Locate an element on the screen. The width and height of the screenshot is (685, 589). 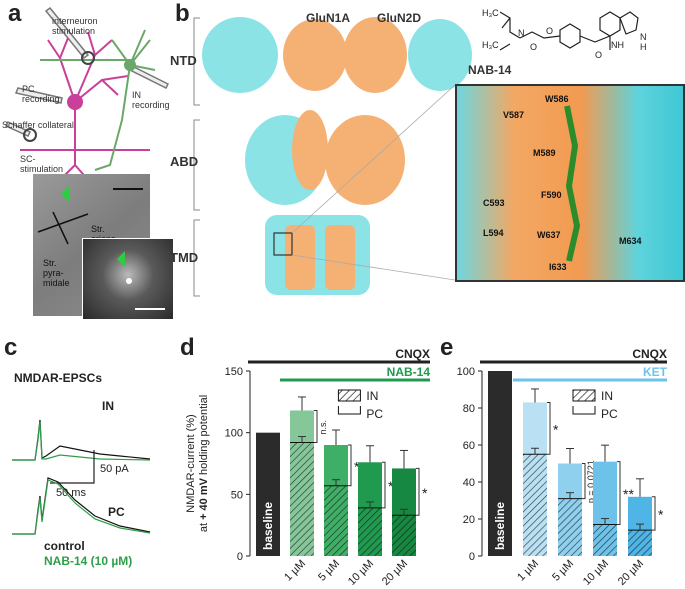
tmd-label: TMD is located at coordinates (184, 257).